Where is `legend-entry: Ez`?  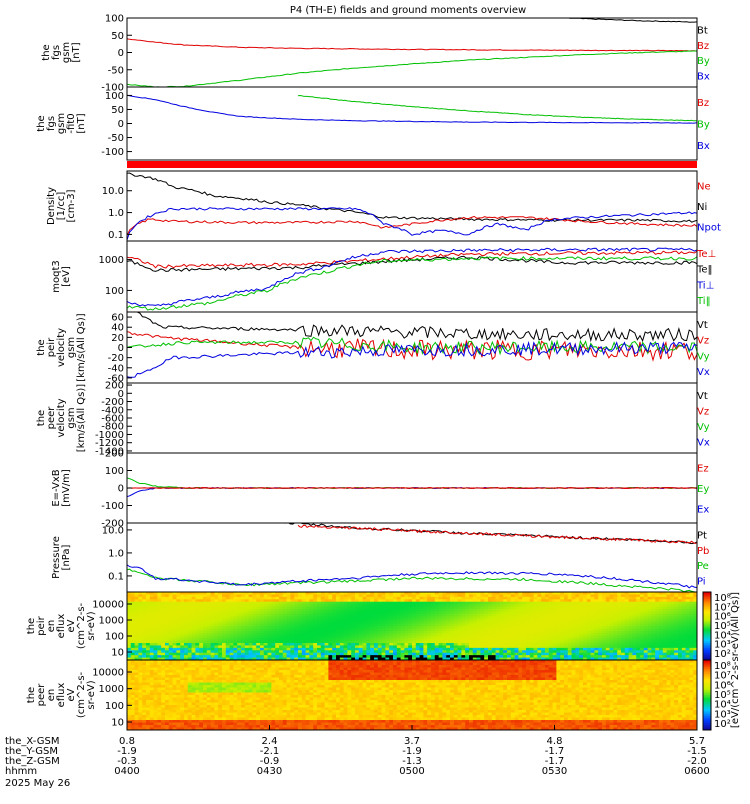
legend-entry: Ez is located at coordinates (703, 468).